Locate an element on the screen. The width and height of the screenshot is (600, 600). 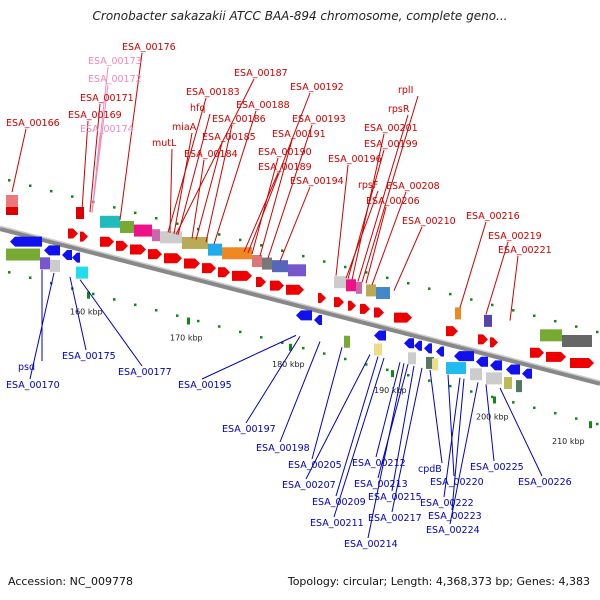
tick-label: 160 kbp is located at coordinates (86, 312).